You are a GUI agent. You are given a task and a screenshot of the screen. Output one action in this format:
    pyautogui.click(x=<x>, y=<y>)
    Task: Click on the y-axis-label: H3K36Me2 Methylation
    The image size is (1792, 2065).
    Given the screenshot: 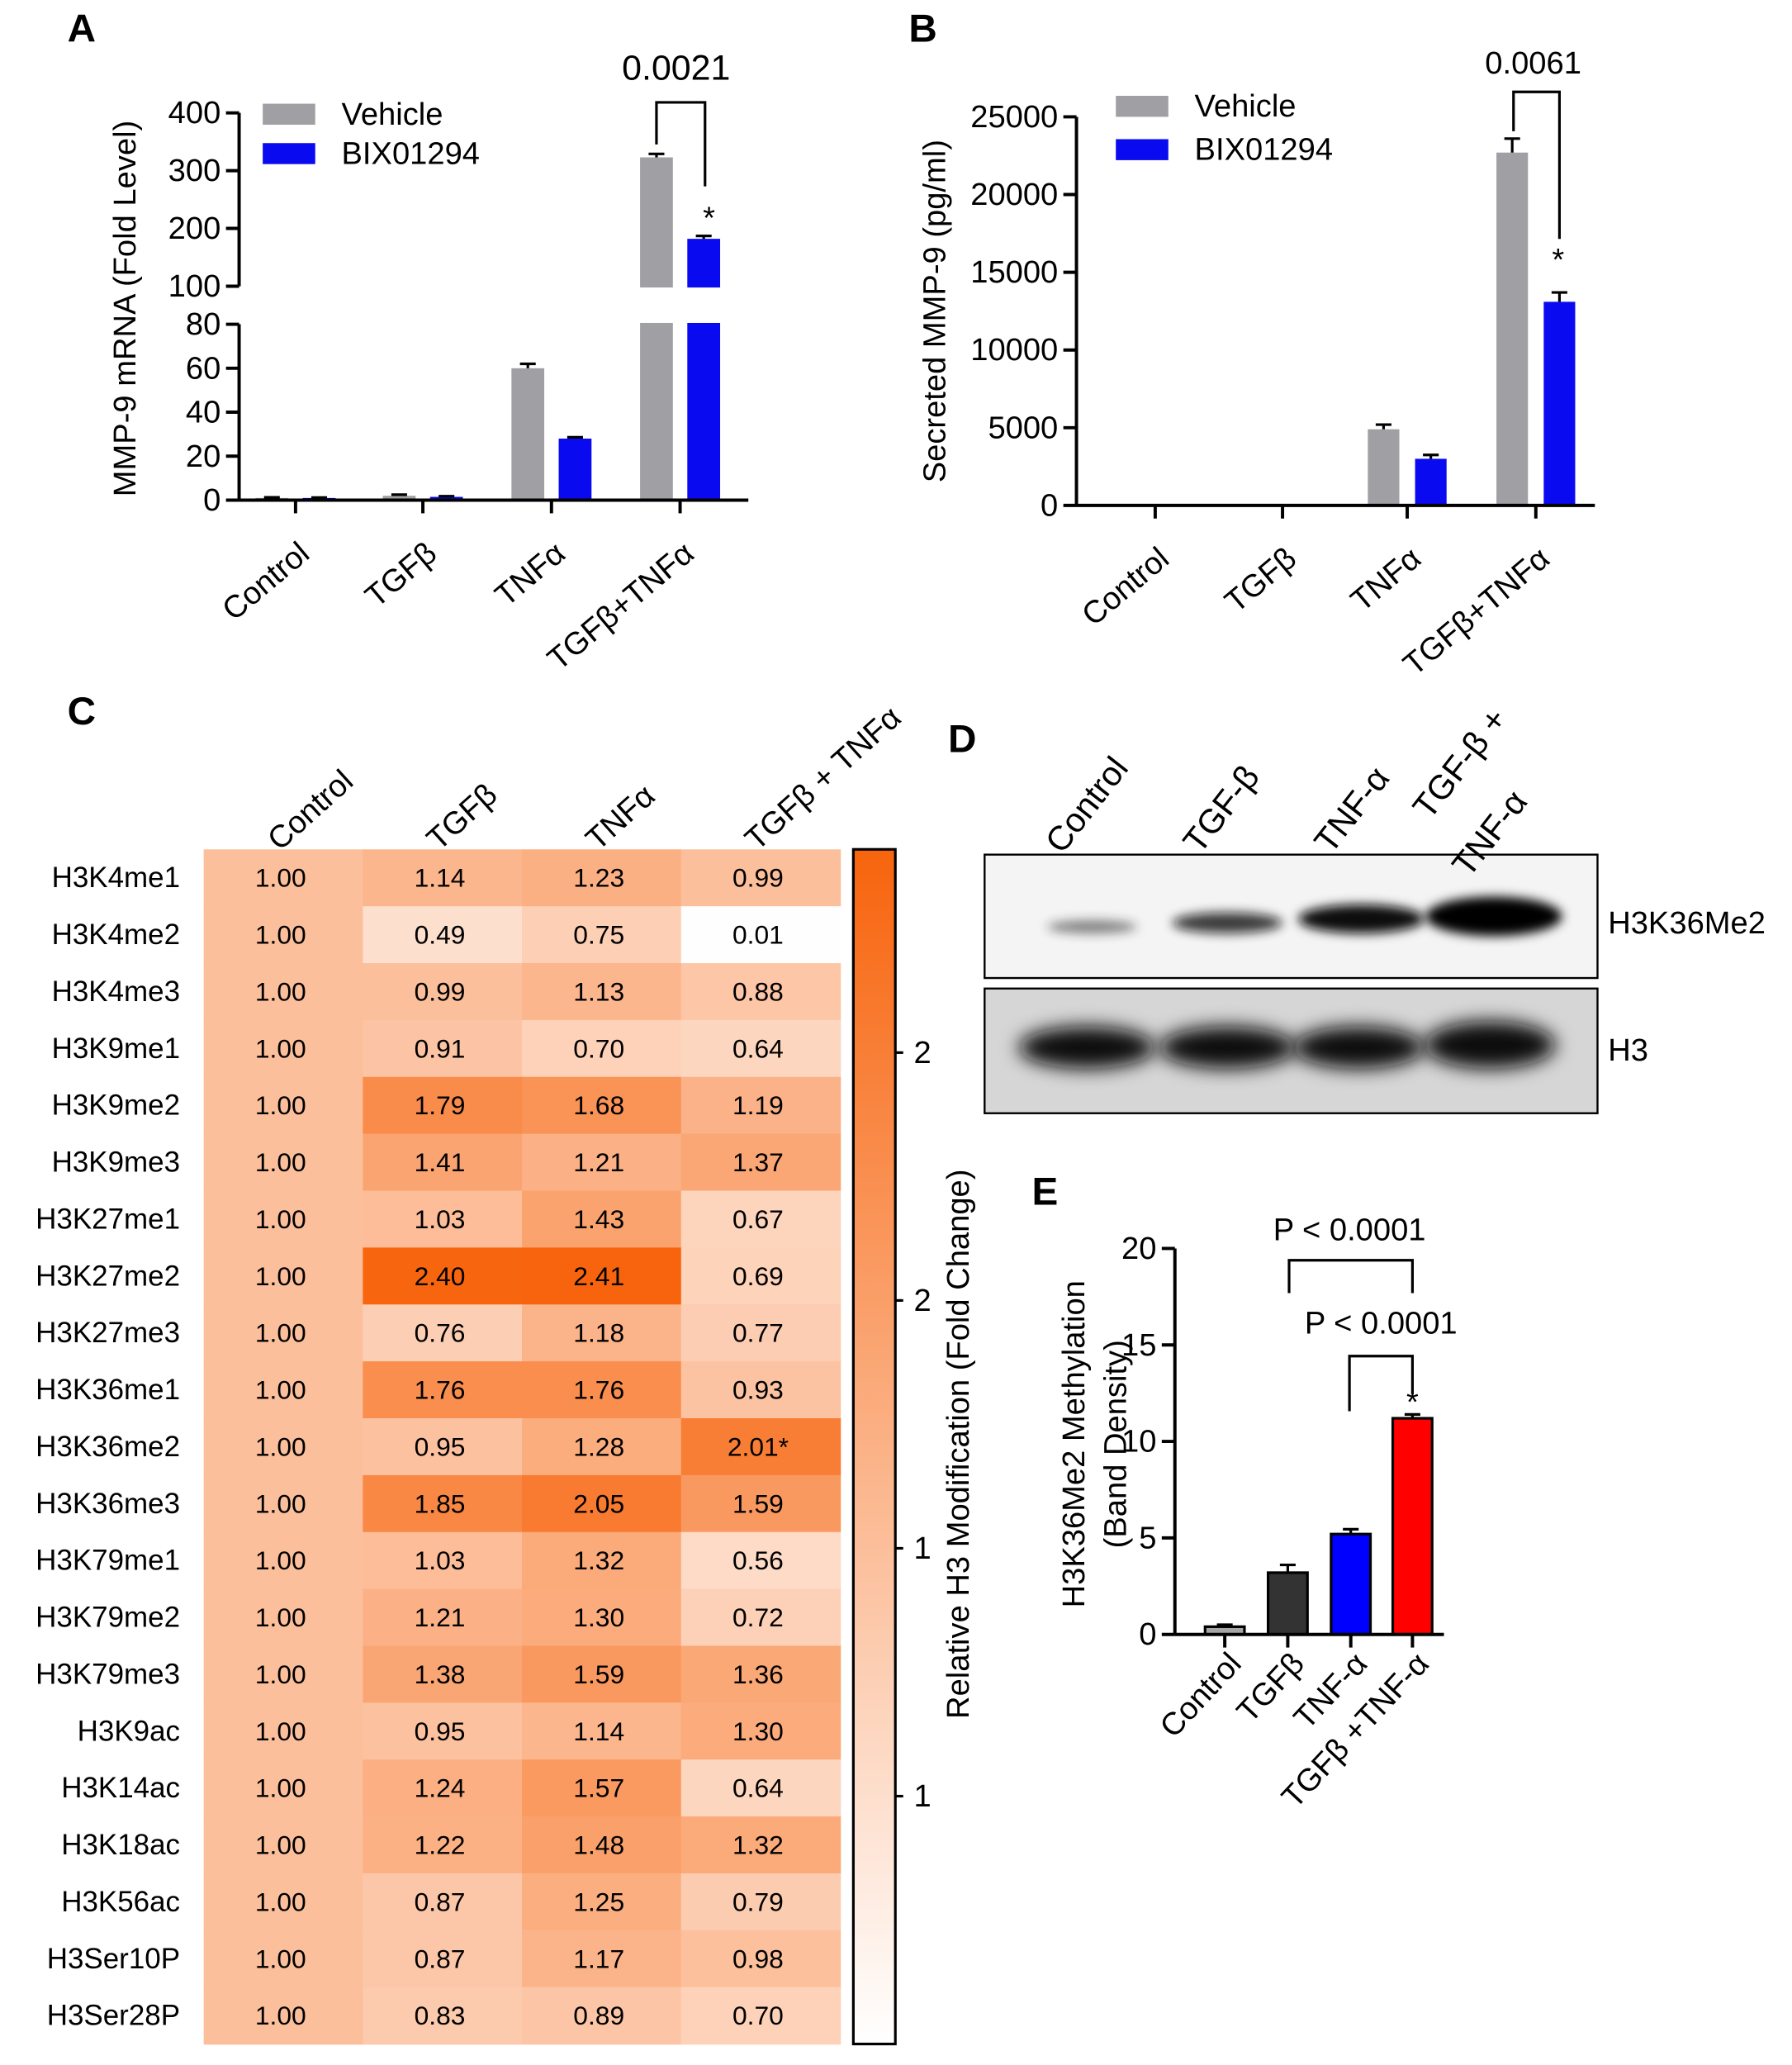 What is the action you would take?
    pyautogui.click(x=1074, y=1443)
    